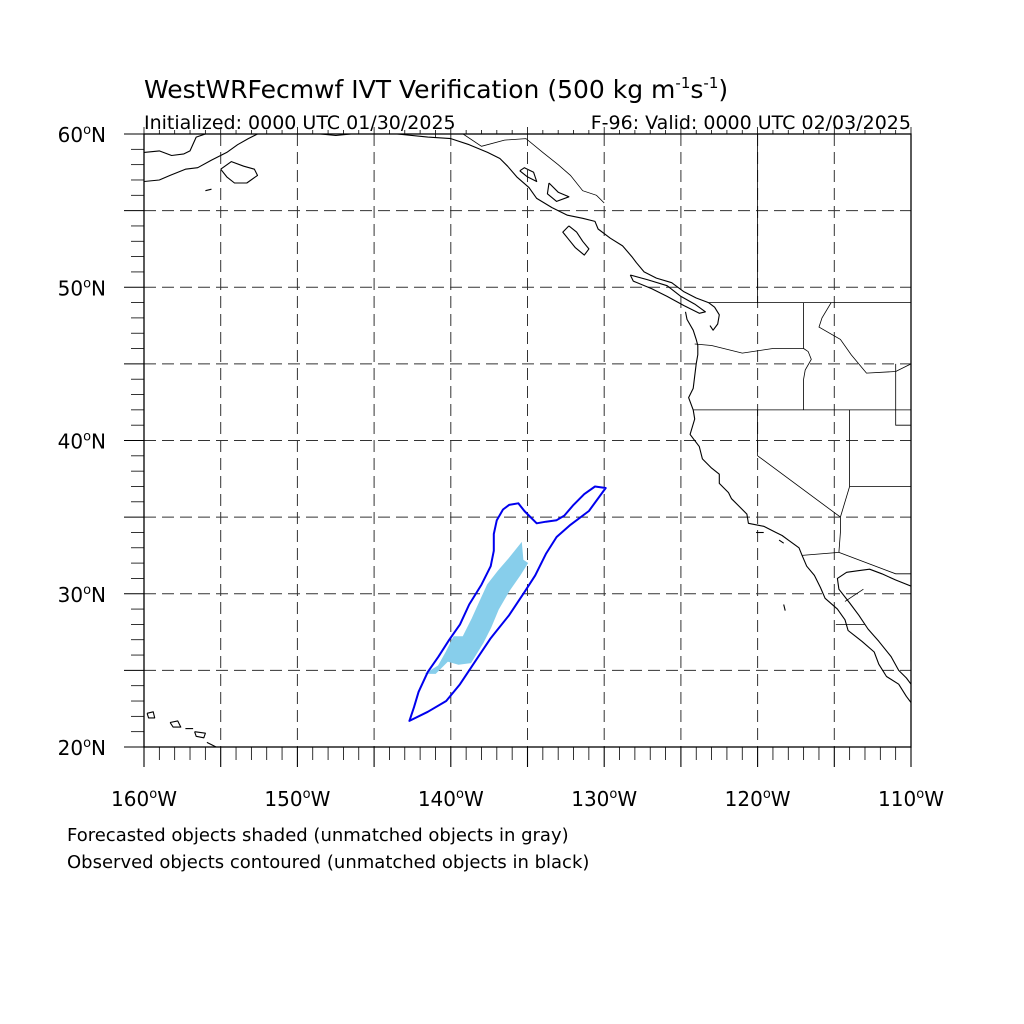 This screenshot has width=1024, height=1024. What do you see at coordinates (82, 748) in the screenshot?
I see `lat-tick-label: 20oN` at bounding box center [82, 748].